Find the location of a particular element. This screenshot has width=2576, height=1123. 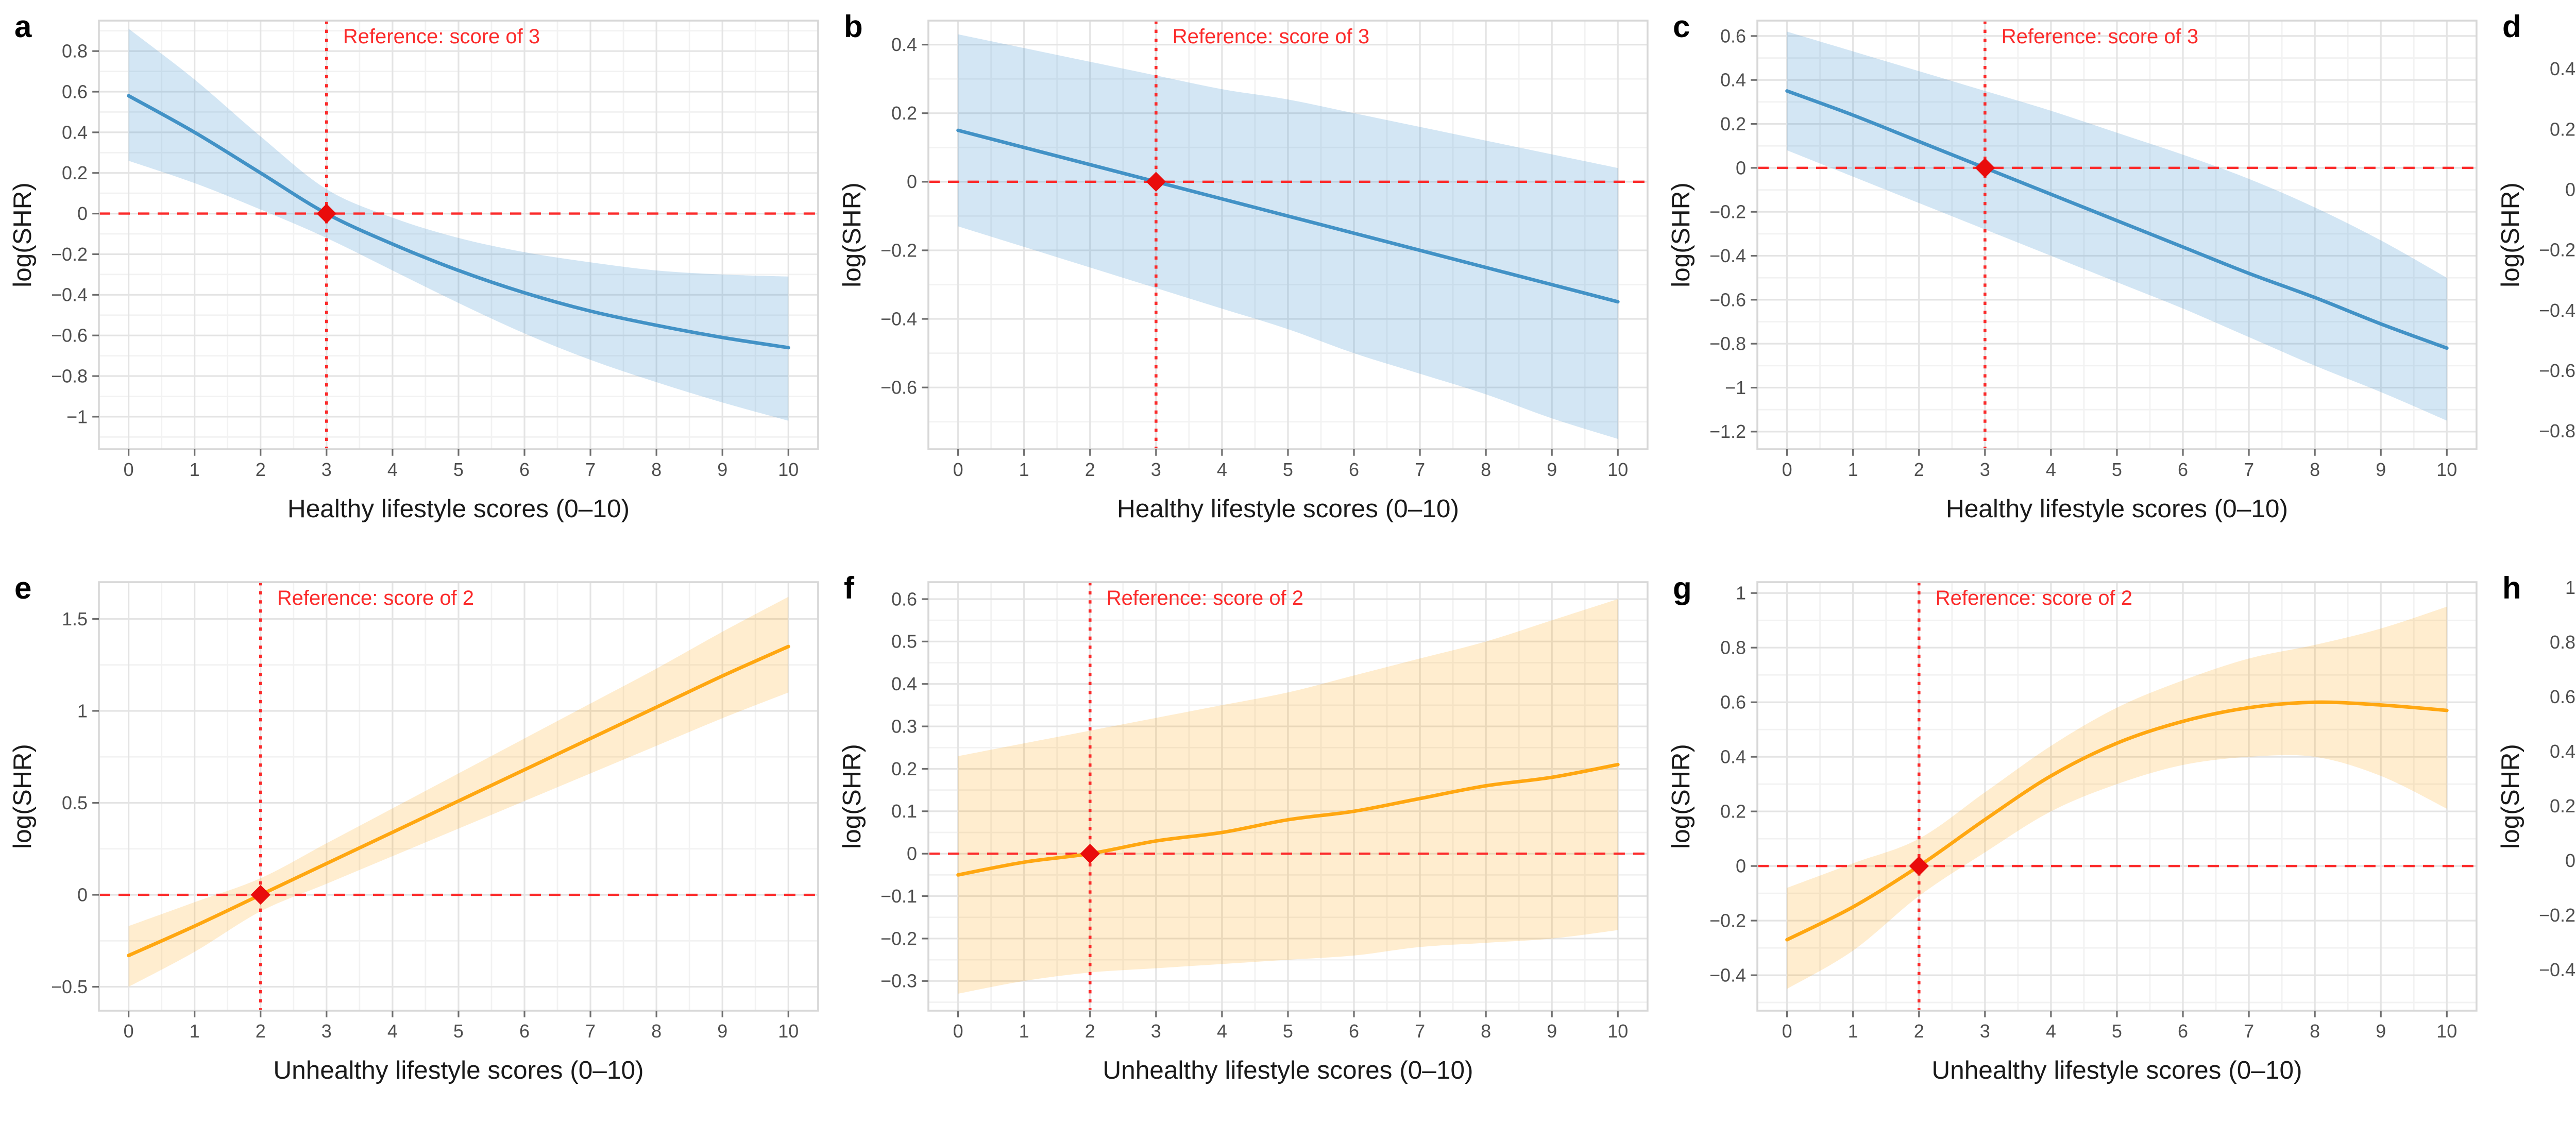

y-tick-label: 0.3 is located at coordinates (904, 726).